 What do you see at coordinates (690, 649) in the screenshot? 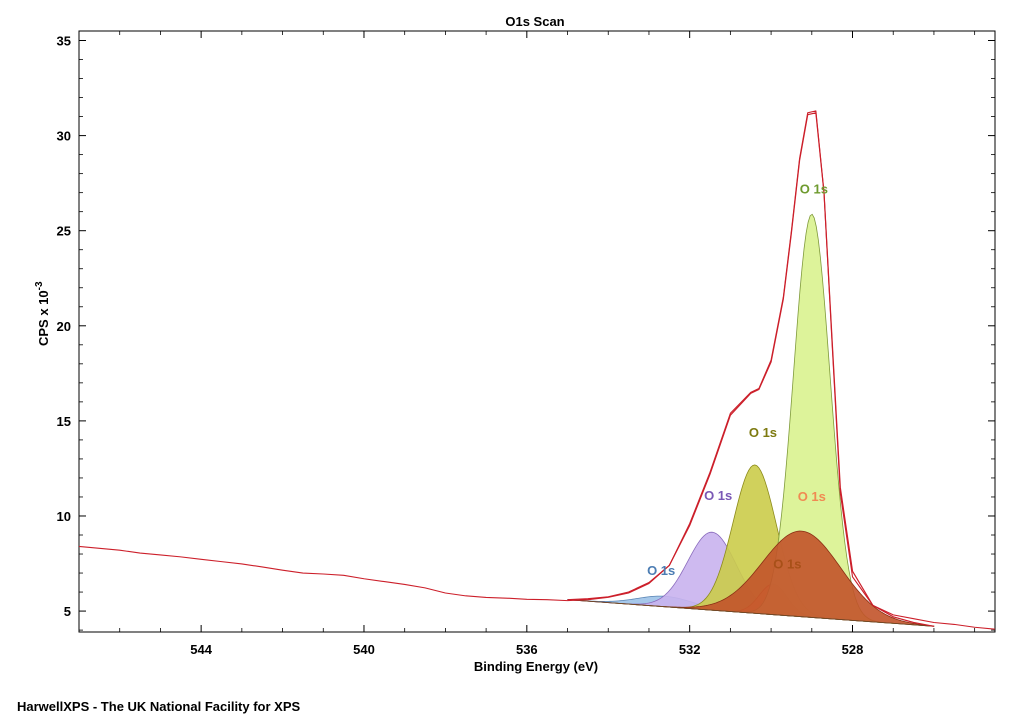
I see `x-tick-label: 532` at bounding box center [690, 649].